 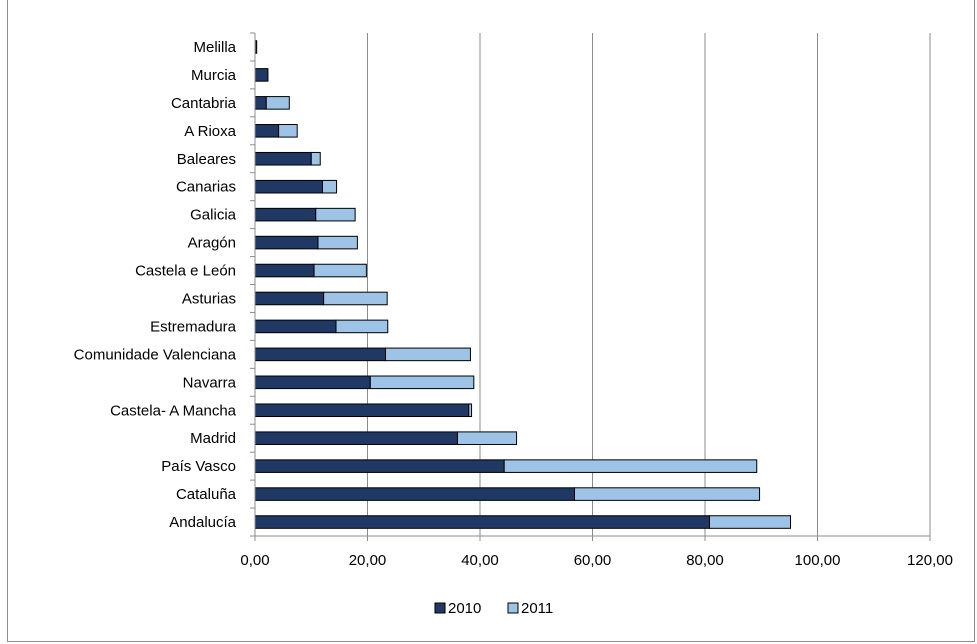 What do you see at coordinates (930, 560) in the screenshot?
I see `x-tick-label: 120,00` at bounding box center [930, 560].